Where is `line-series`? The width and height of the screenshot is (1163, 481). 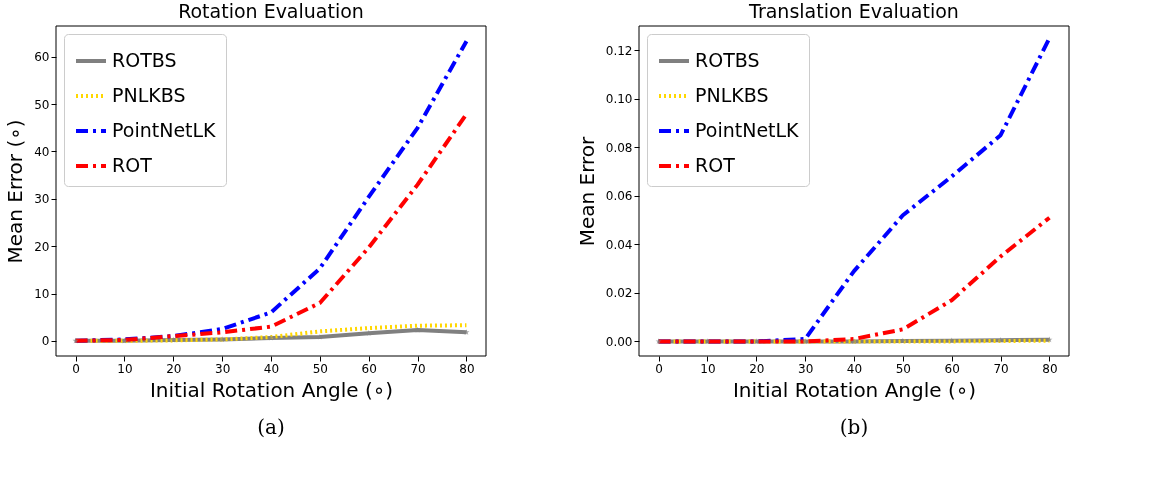
line-series is located at coordinates (854, 279).